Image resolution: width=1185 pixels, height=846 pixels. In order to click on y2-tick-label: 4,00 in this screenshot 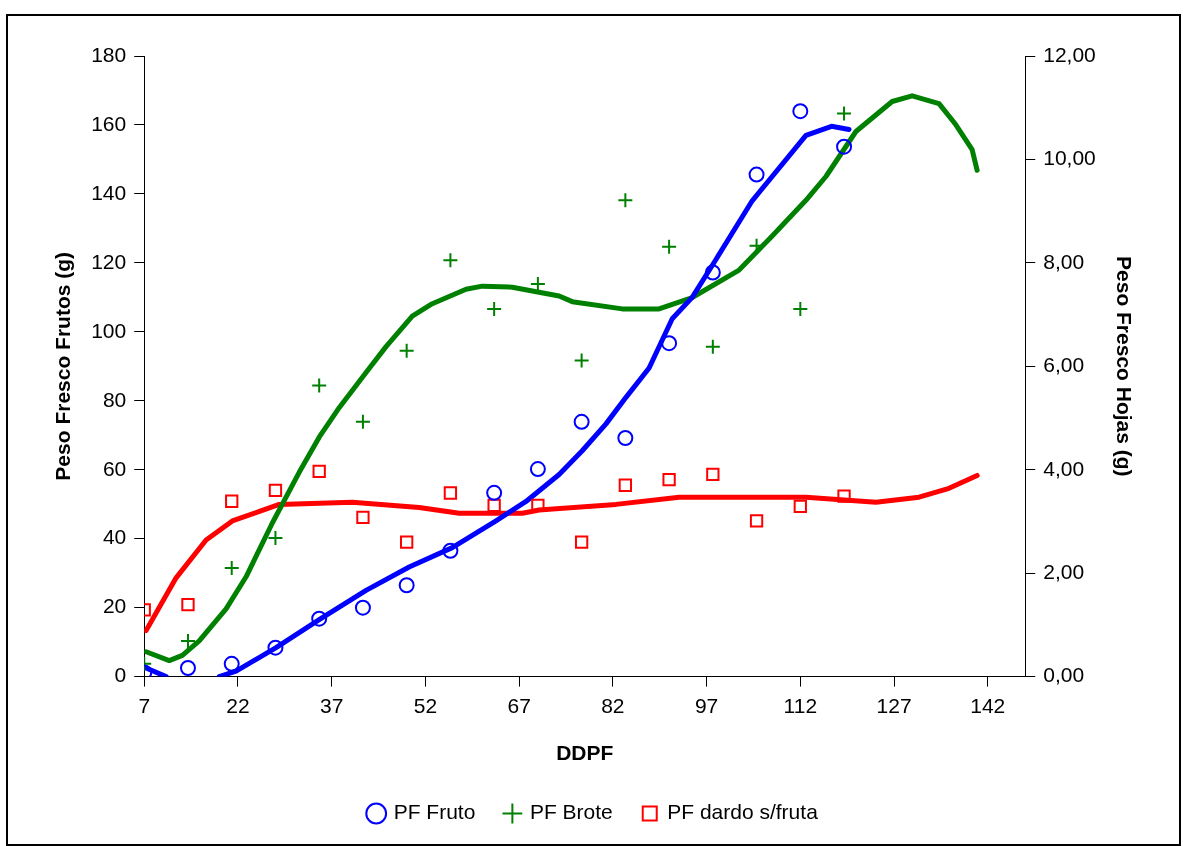, I will do `click(1064, 468)`.